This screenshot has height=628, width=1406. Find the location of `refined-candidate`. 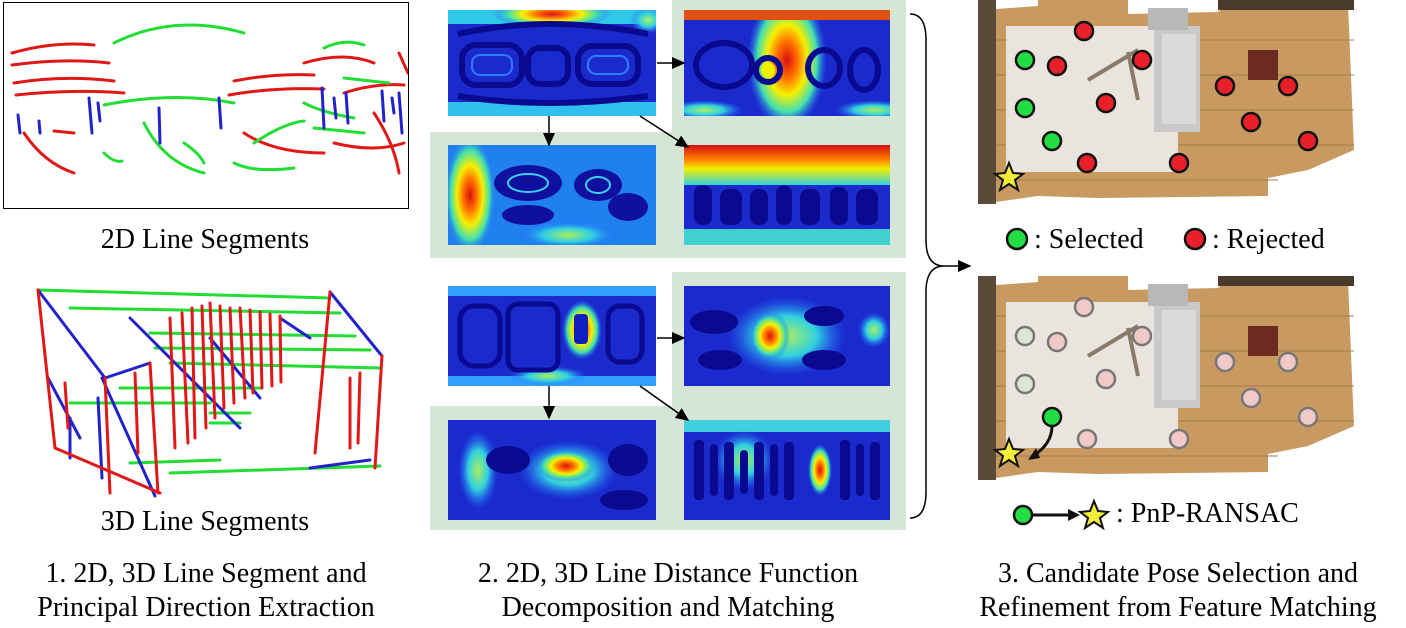

refined-candidate is located at coordinates (1052, 417).